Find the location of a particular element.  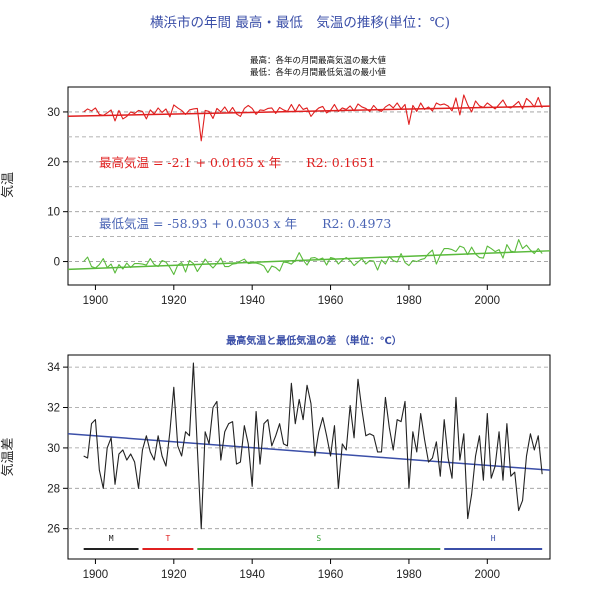

top-panel-y-axis: 0 10 20 30 is located at coordinates (57, 188).